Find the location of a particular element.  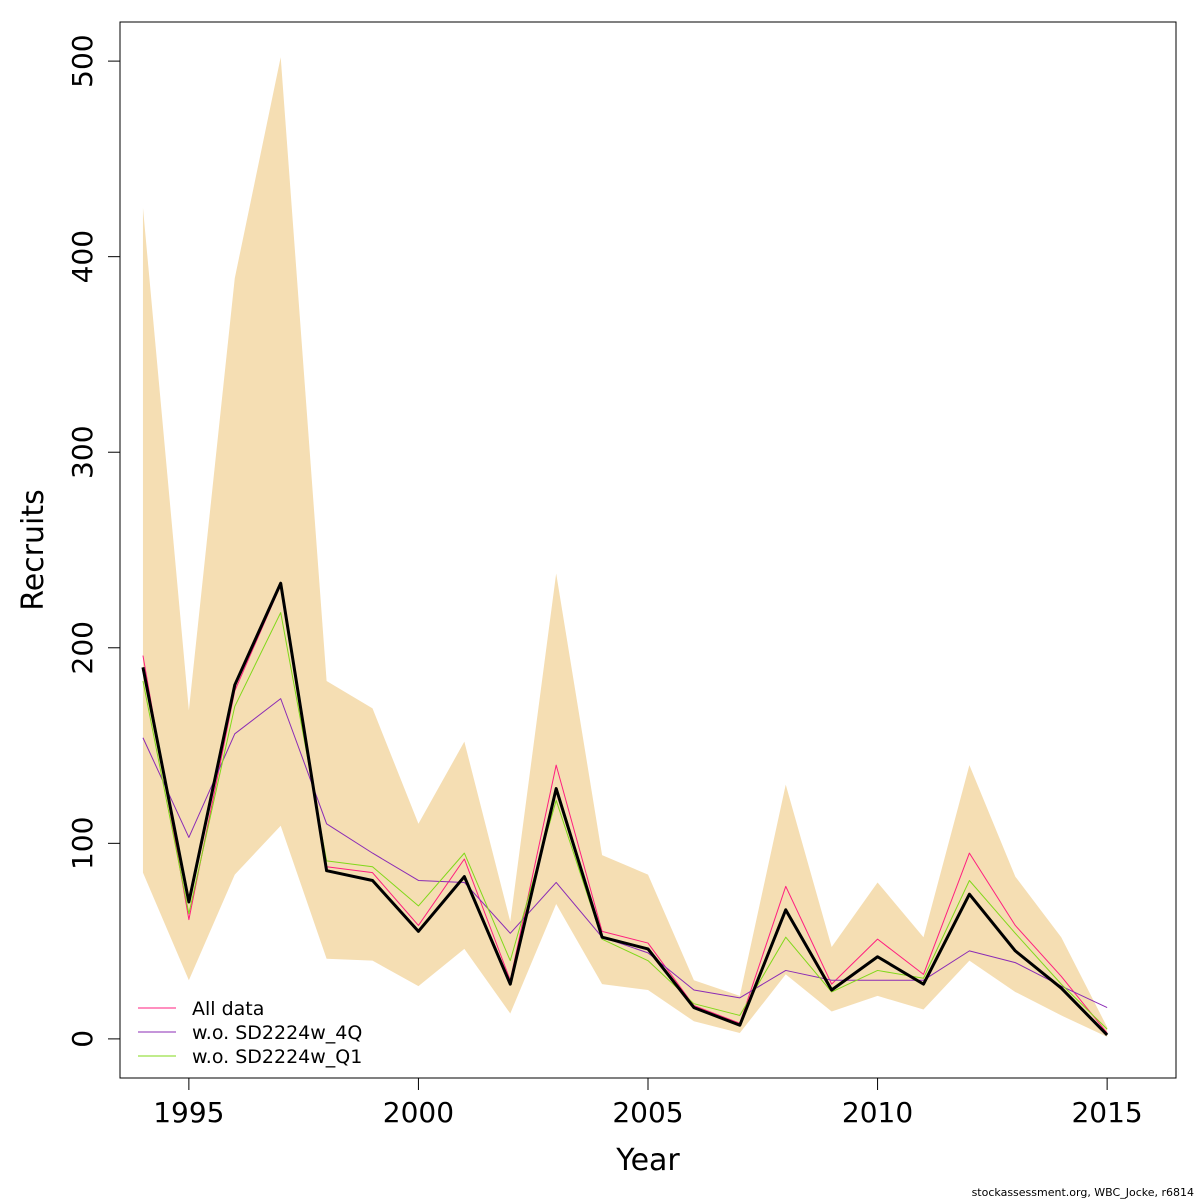

y-axis: 0 100 200 300 400 500 is located at coordinates (93, 541).